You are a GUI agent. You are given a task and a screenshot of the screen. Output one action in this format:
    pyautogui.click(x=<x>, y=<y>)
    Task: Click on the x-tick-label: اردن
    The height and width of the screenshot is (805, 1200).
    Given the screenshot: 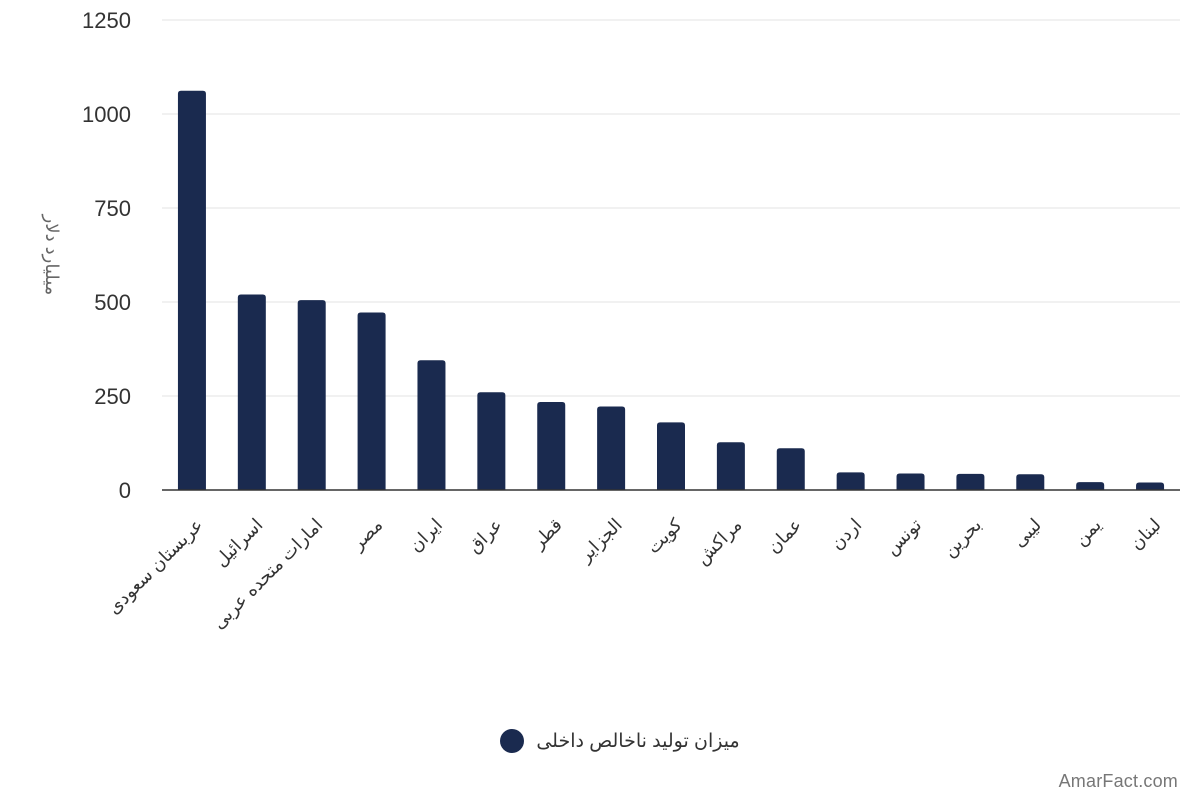 What is the action you would take?
    pyautogui.click(x=846, y=534)
    